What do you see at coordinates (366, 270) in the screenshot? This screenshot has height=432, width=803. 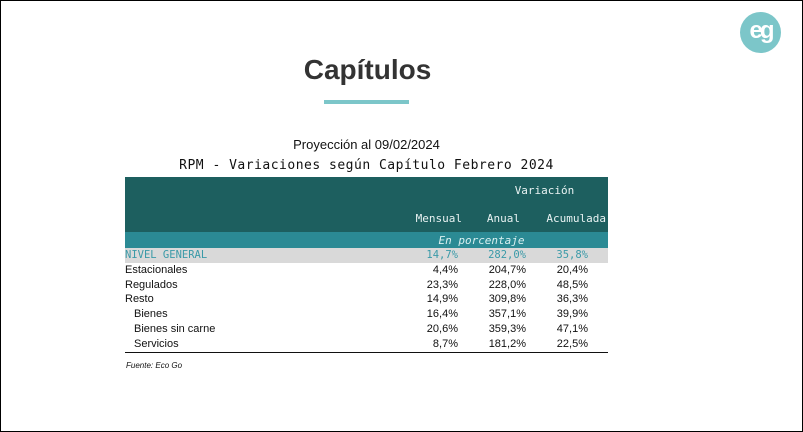 I see `table-row: Estacionales 4,4% 204,7% 20,4%` at bounding box center [366, 270].